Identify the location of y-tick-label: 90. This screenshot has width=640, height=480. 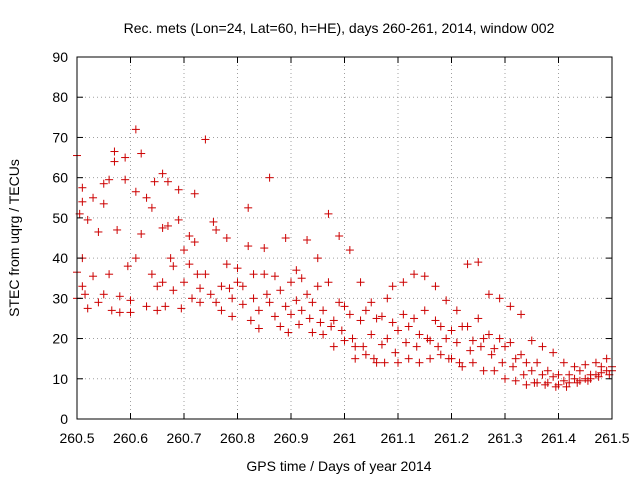
(60, 57).